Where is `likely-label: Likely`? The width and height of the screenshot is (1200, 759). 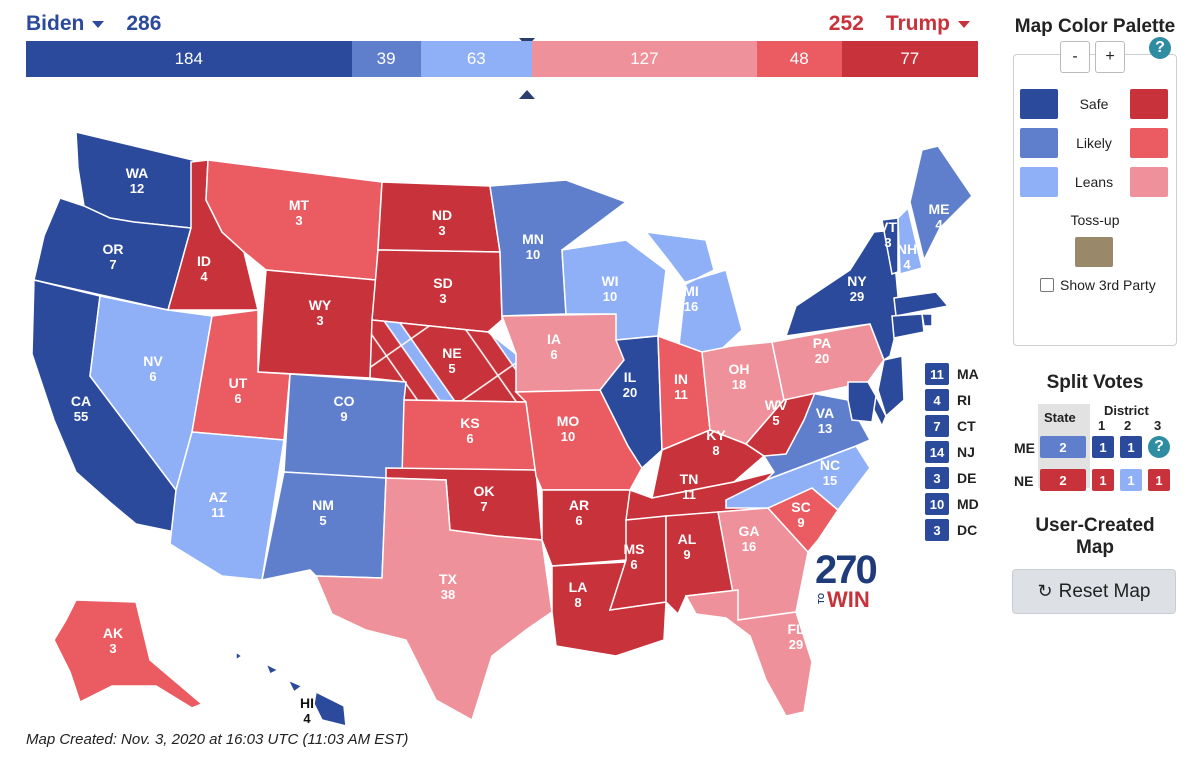 likely-label: Likely is located at coordinates (1094, 143).